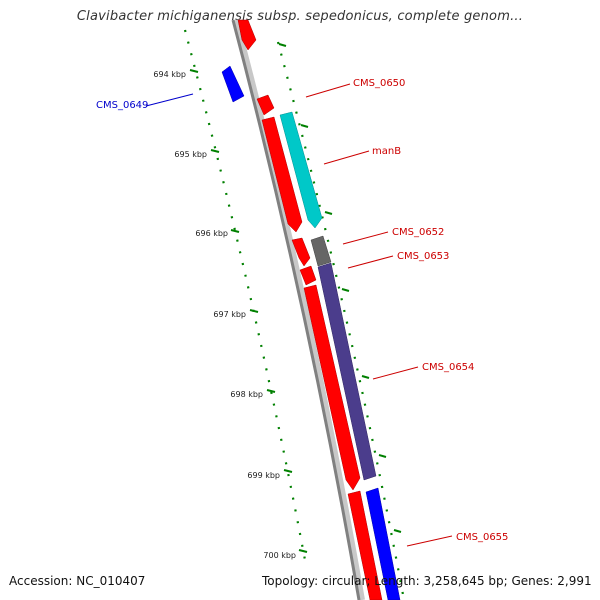  What do you see at coordinates (122, 105) in the screenshot?
I see `gene-label: CMS_0649` at bounding box center [122, 105].